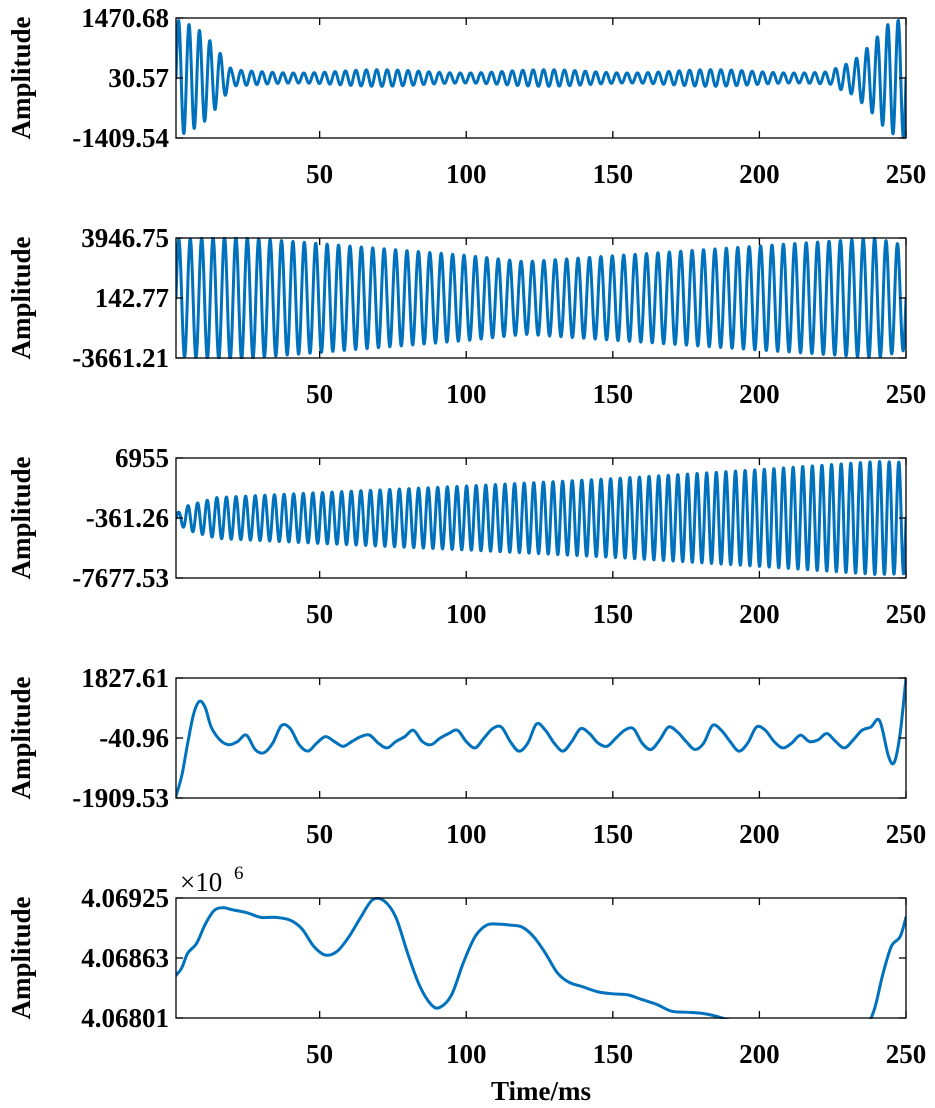 This screenshot has height=1108, width=935. Describe the element at coordinates (134, 738) in the screenshot. I see `y-tick-label: -40.96` at that location.